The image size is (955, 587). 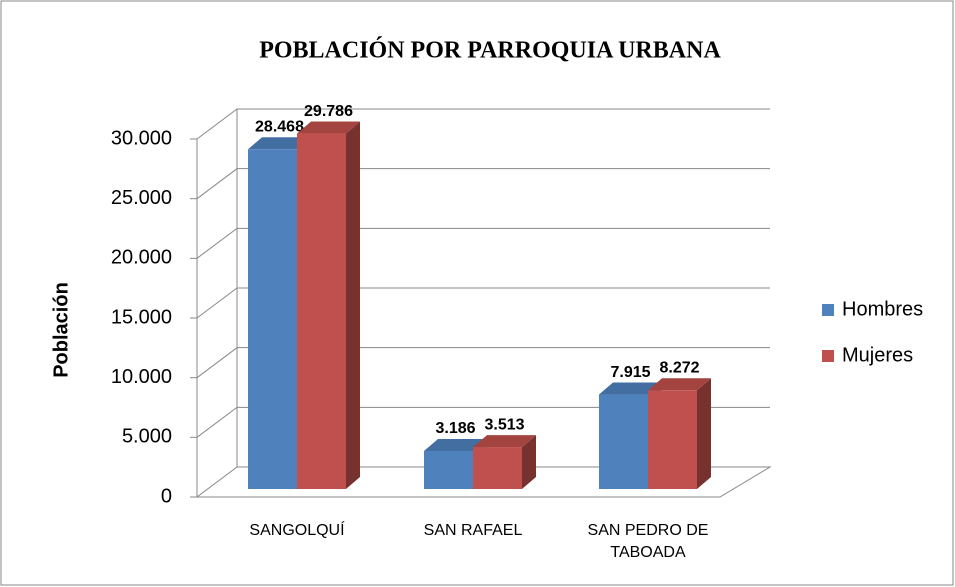 What do you see at coordinates (141, 198) in the screenshot?
I see `y-tick-label: 25.000` at bounding box center [141, 198].